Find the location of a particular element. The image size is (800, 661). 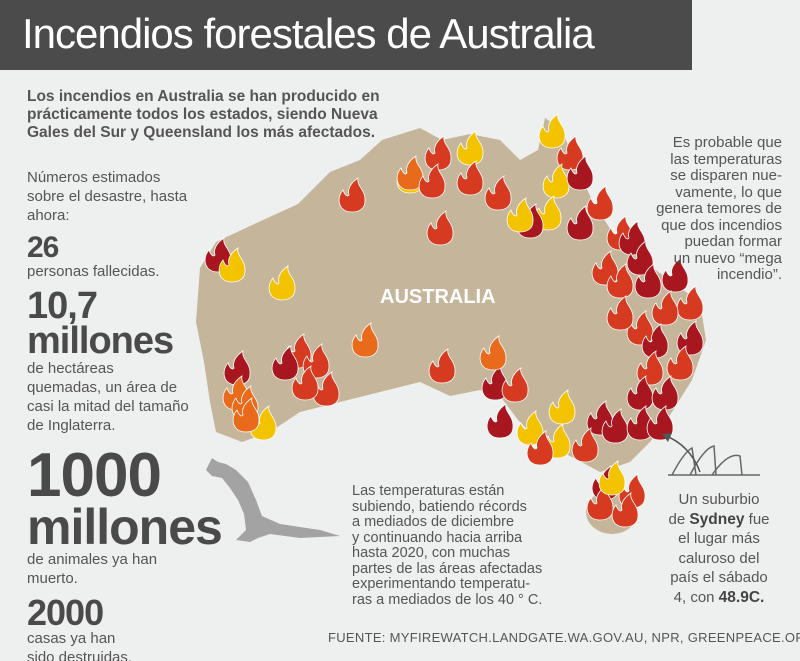

kangaroo is located at coordinates (273, 500).